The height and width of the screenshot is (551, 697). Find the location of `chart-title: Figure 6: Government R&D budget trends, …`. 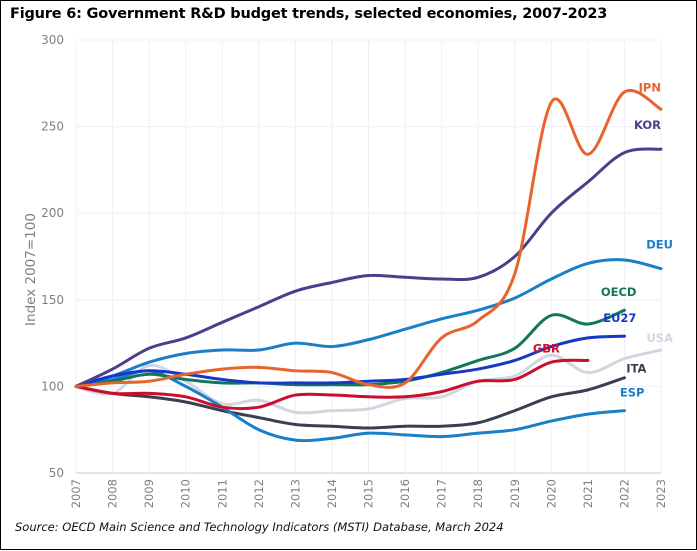

chart-title: Figure 6: Government R&D budget trends, … is located at coordinates (309, 14).